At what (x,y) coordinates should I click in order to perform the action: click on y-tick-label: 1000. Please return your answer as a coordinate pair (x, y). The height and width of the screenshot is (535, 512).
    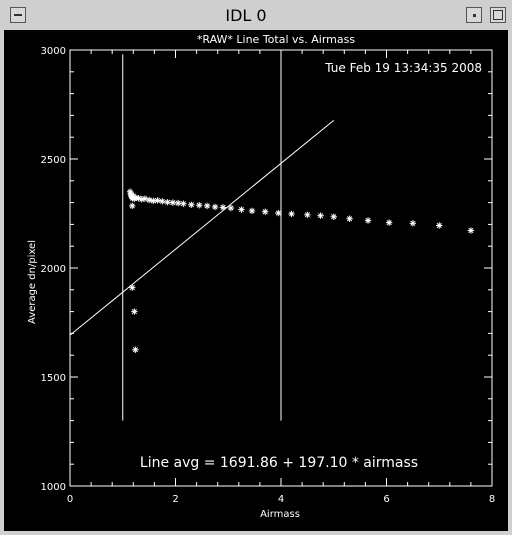
    Looking at the image, I should click on (53, 487).